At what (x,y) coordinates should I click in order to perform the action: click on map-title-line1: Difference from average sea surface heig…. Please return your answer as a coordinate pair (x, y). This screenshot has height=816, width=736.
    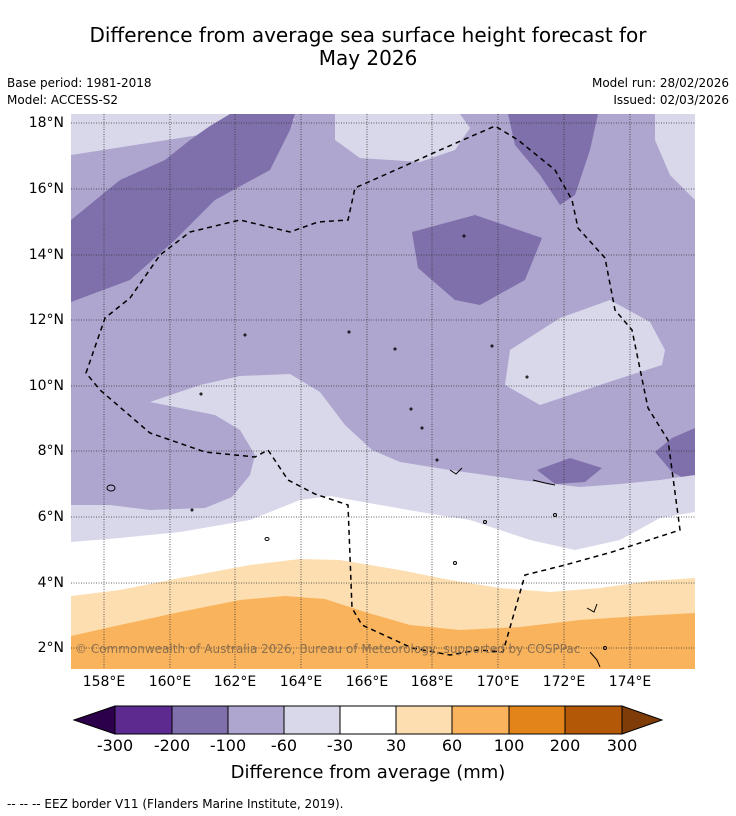
    Looking at the image, I should click on (368, 35).